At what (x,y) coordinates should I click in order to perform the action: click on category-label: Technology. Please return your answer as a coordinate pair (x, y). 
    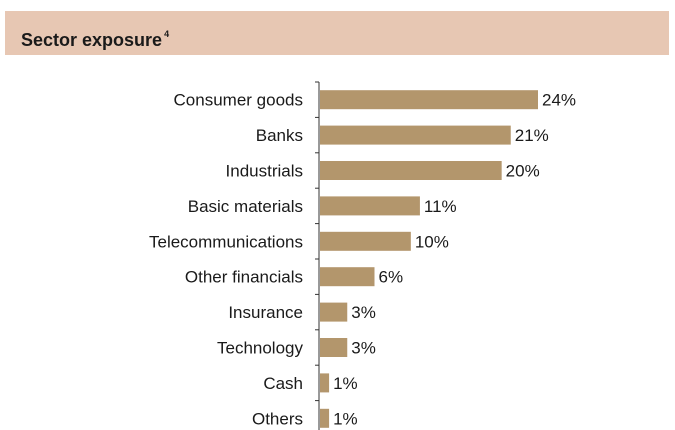
    Looking at the image, I should click on (260, 348).